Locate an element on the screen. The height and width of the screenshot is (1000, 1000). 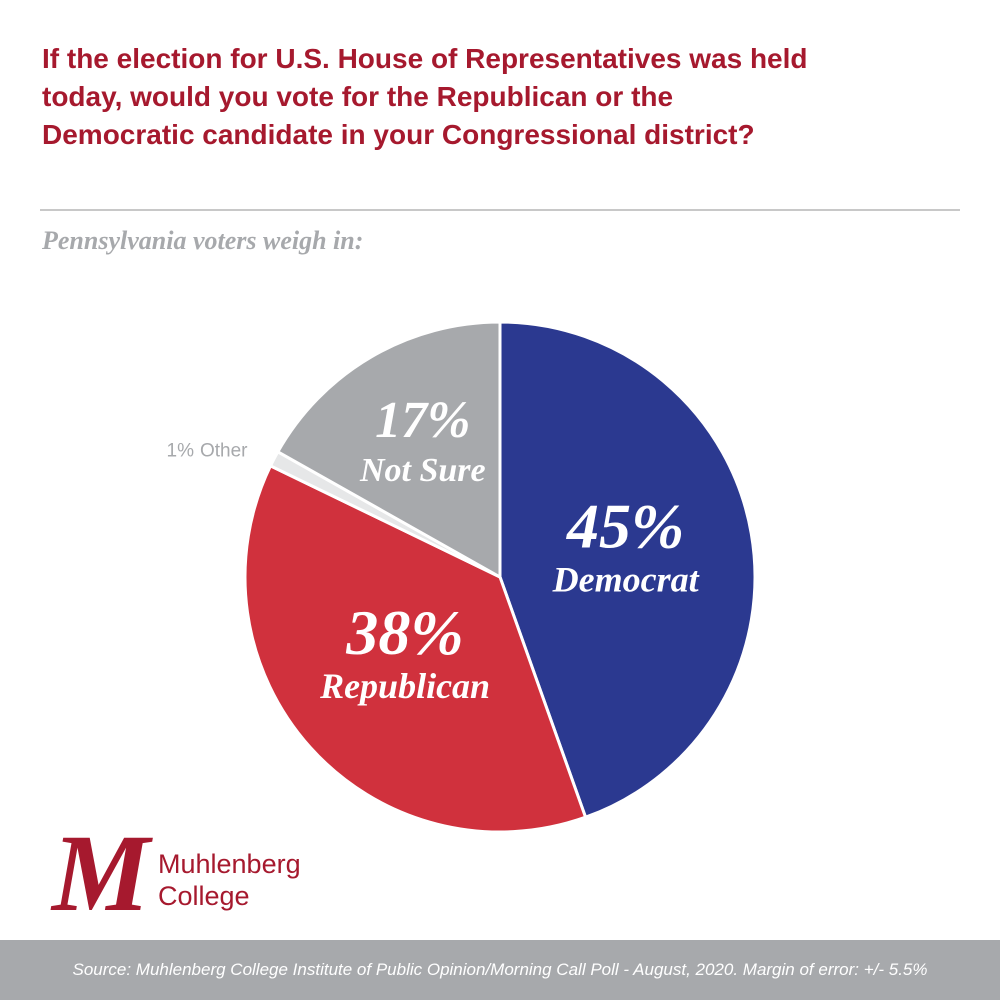
divider is located at coordinates (500, 210).